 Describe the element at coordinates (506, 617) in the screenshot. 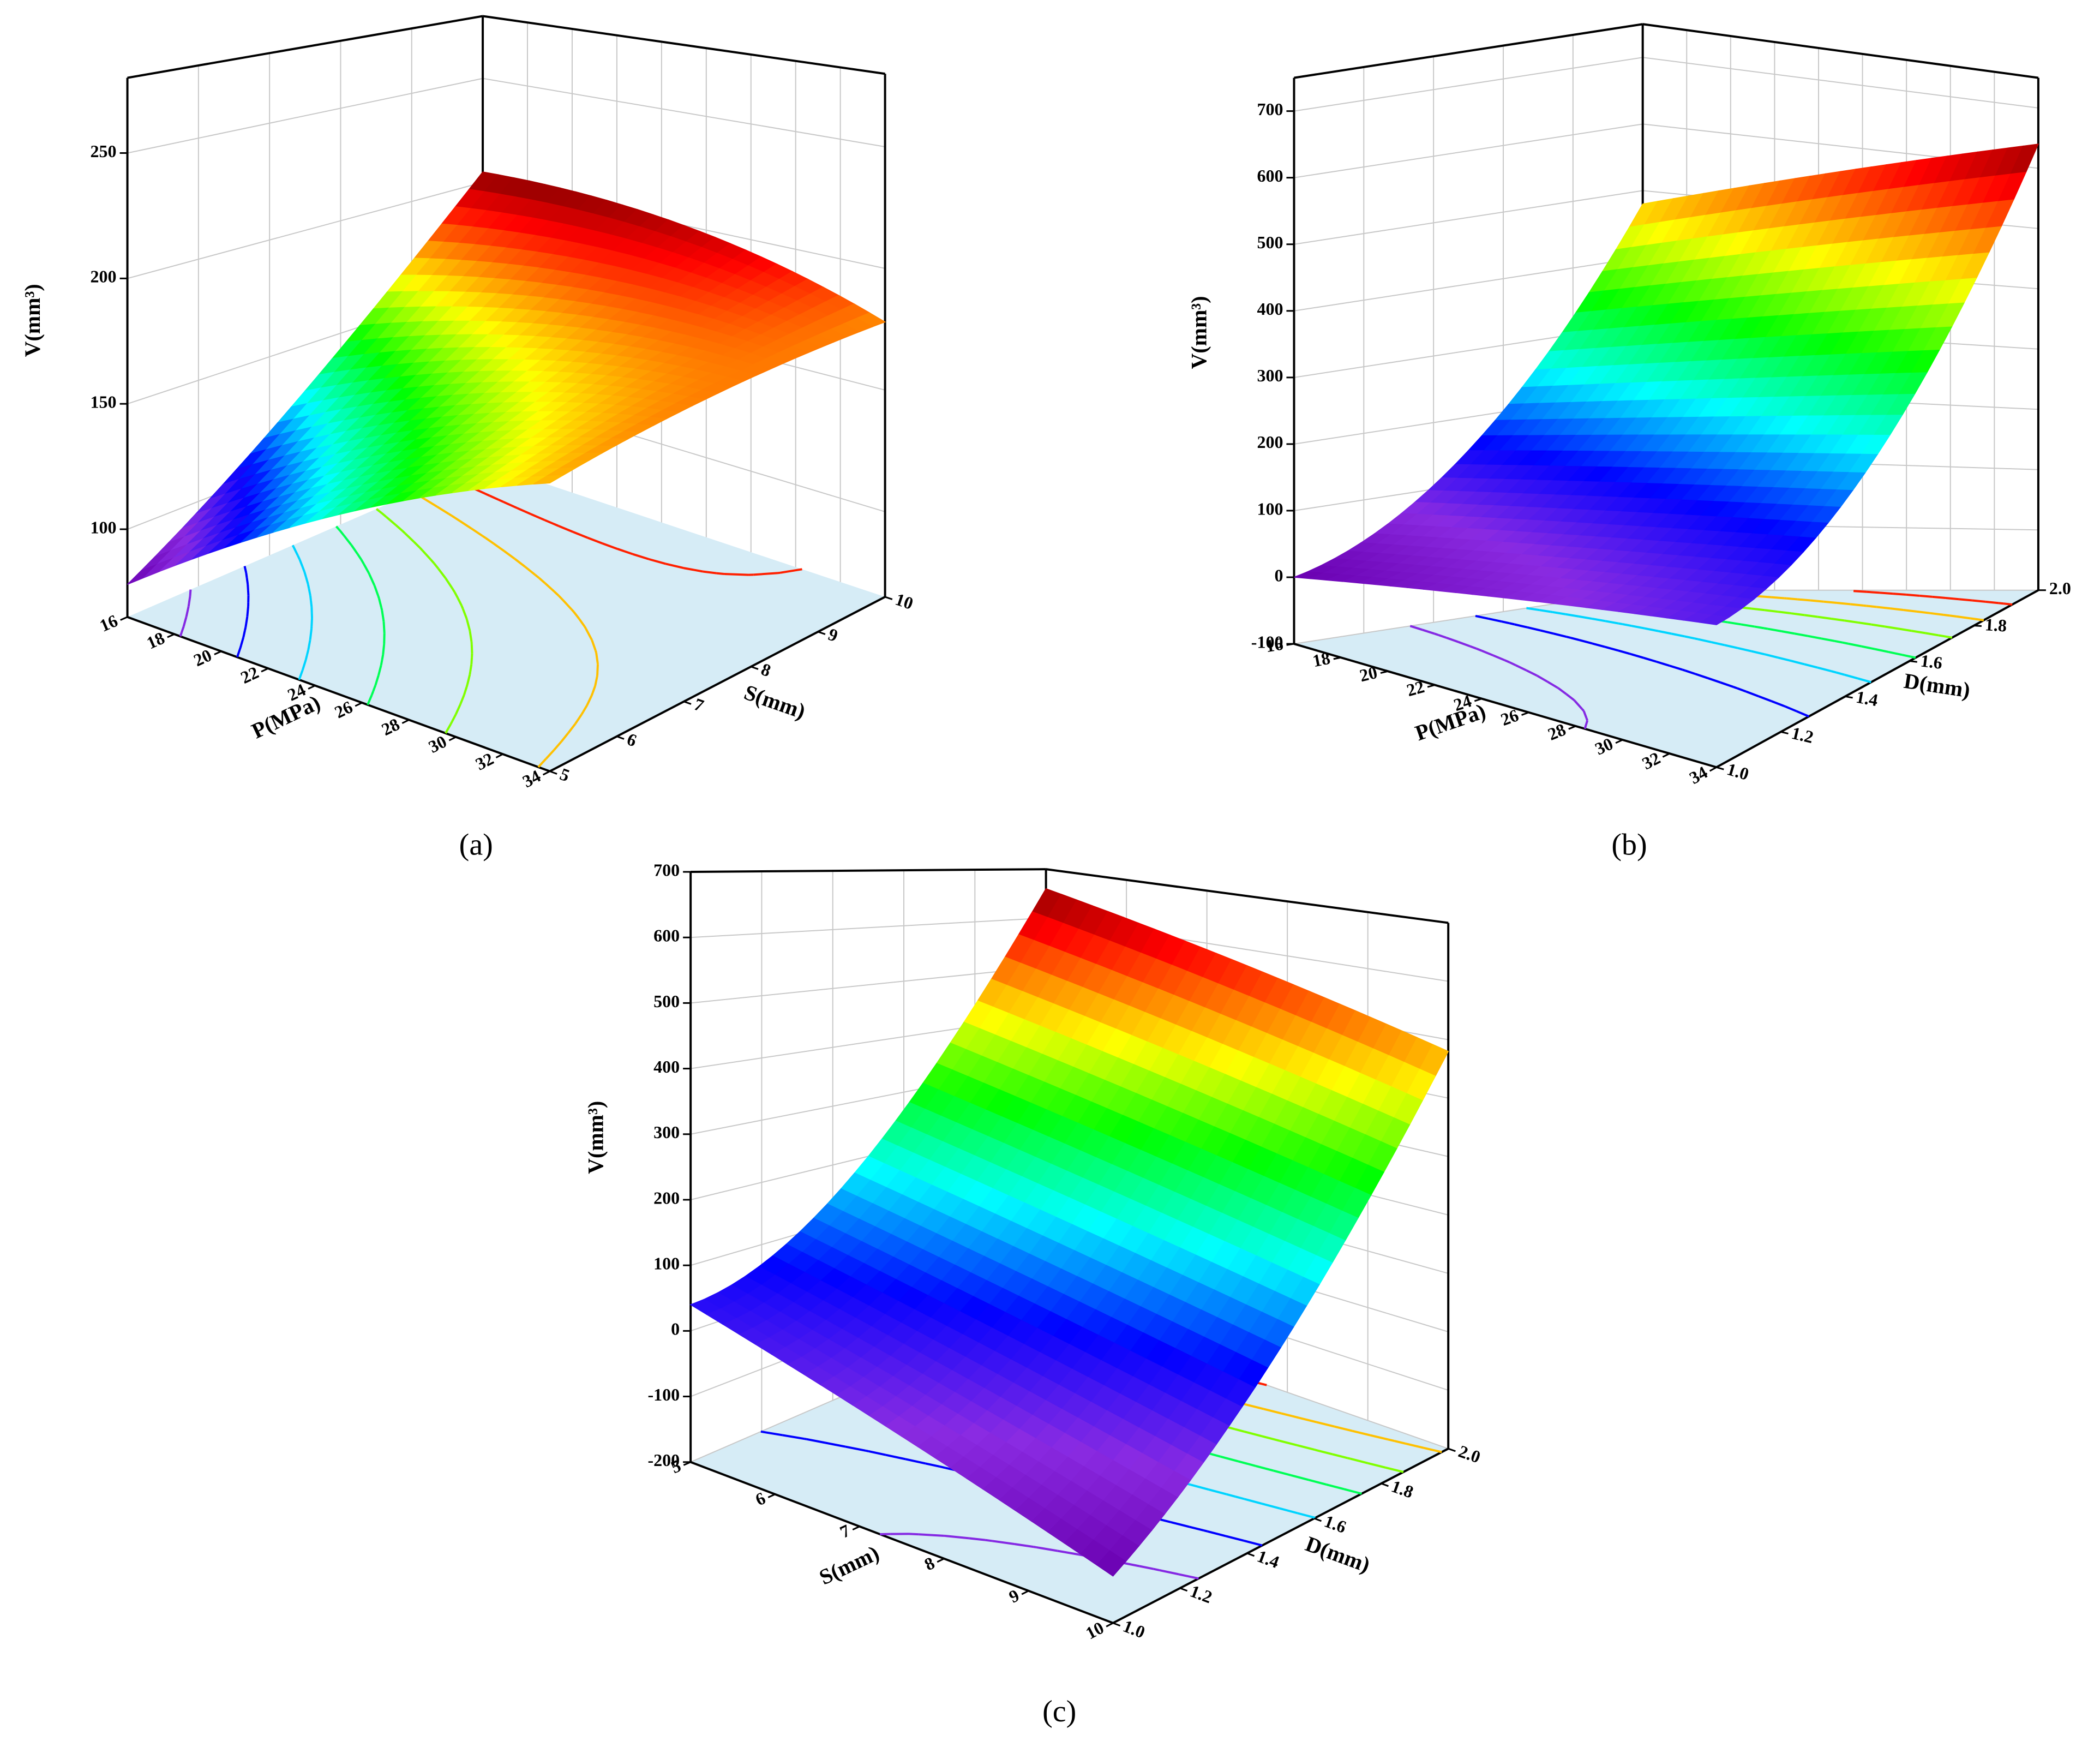

I see `floor` at that location.